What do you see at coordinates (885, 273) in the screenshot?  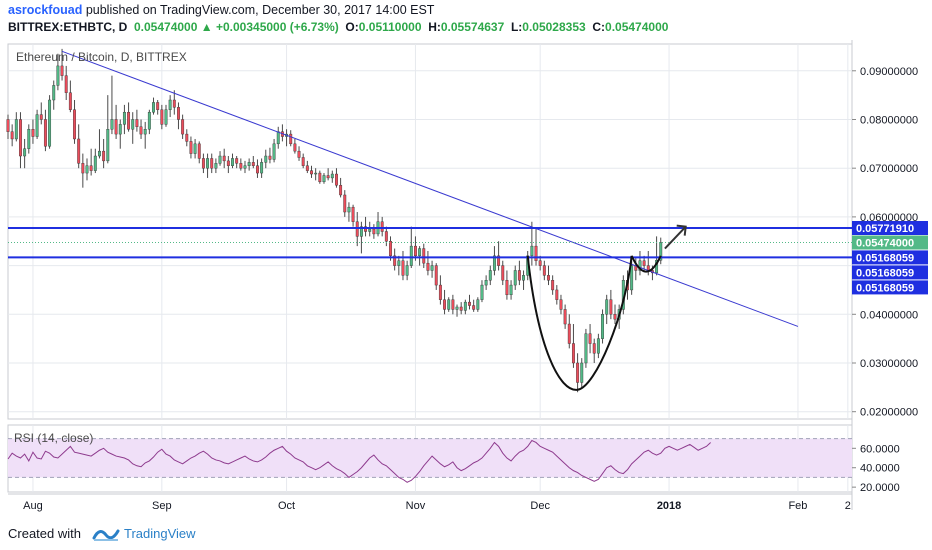 I see `price-label-text: 0.05168059` at bounding box center [885, 273].